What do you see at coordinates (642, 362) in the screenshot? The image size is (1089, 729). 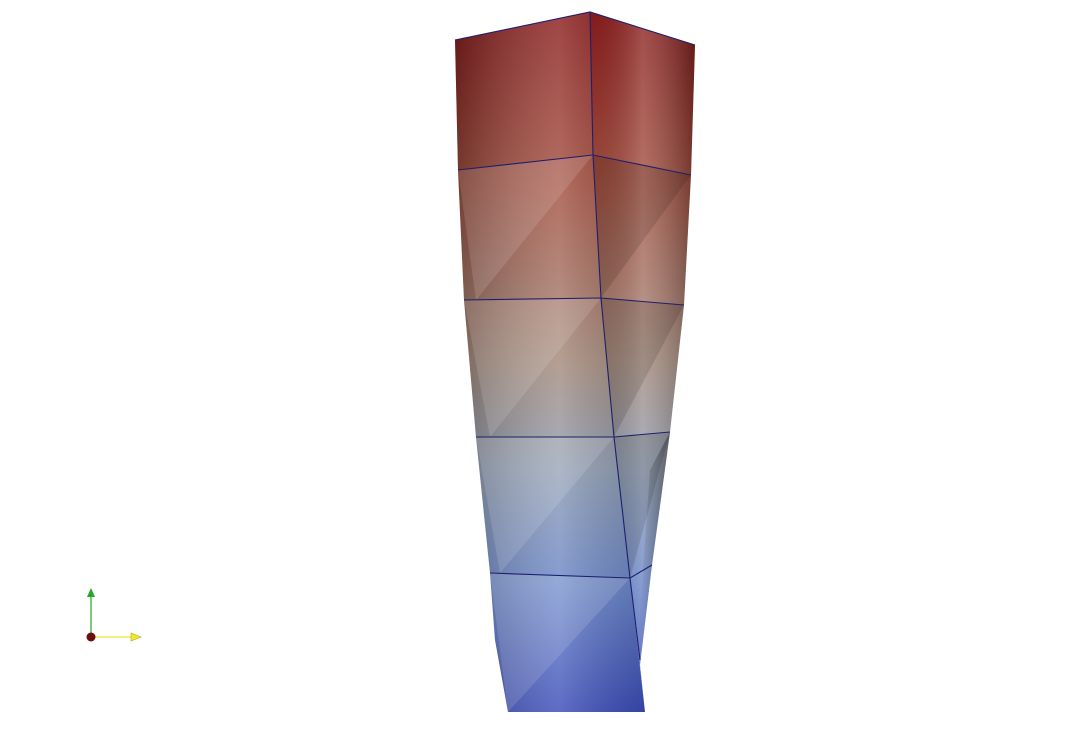 I see `beam-right-face-shading` at bounding box center [642, 362].